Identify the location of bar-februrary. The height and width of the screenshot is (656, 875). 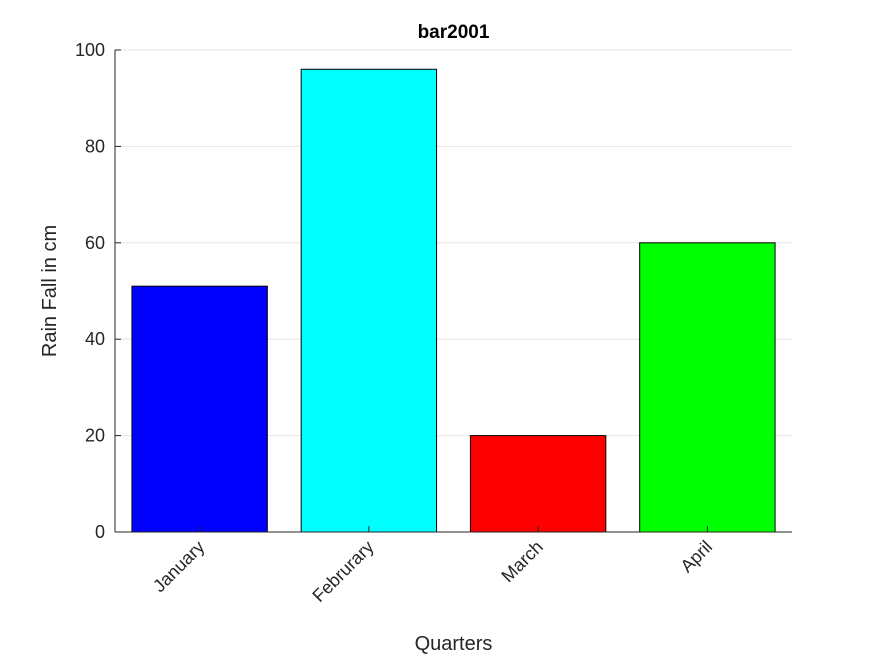
(369, 300).